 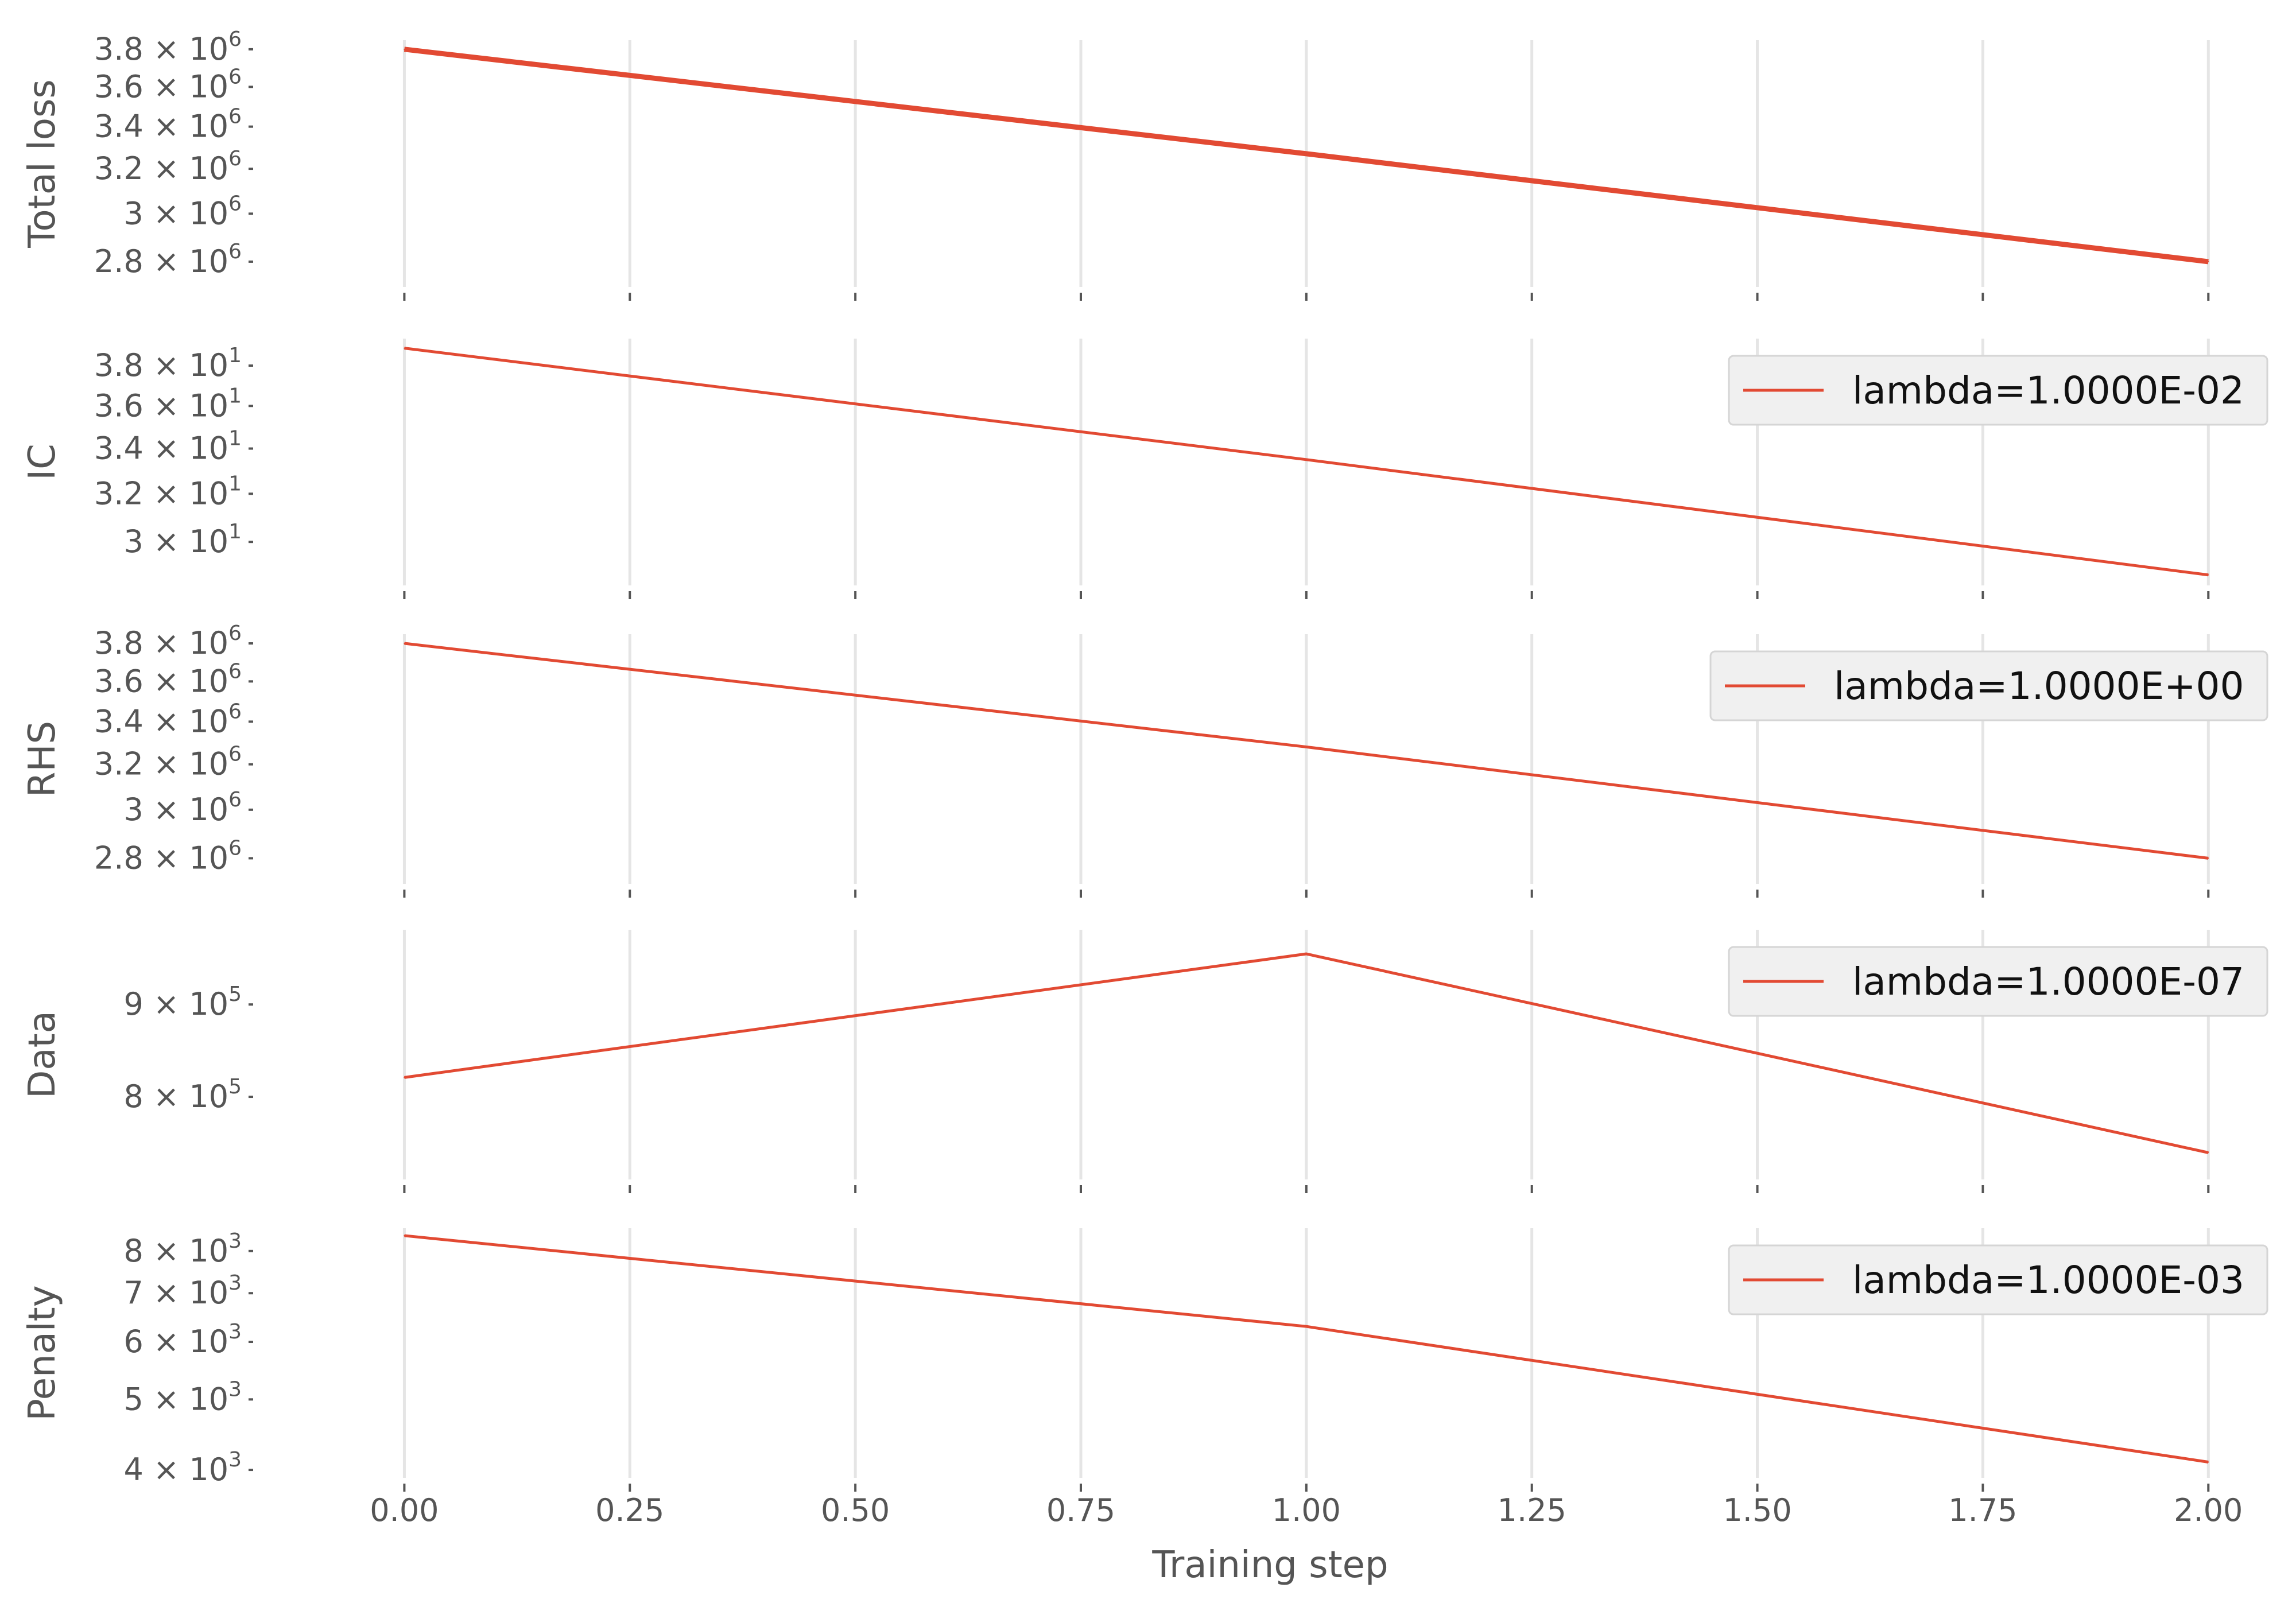 What do you see at coordinates (182, 1340) in the screenshot?
I see `y-tick-label: 6 × 10³` at bounding box center [182, 1340].